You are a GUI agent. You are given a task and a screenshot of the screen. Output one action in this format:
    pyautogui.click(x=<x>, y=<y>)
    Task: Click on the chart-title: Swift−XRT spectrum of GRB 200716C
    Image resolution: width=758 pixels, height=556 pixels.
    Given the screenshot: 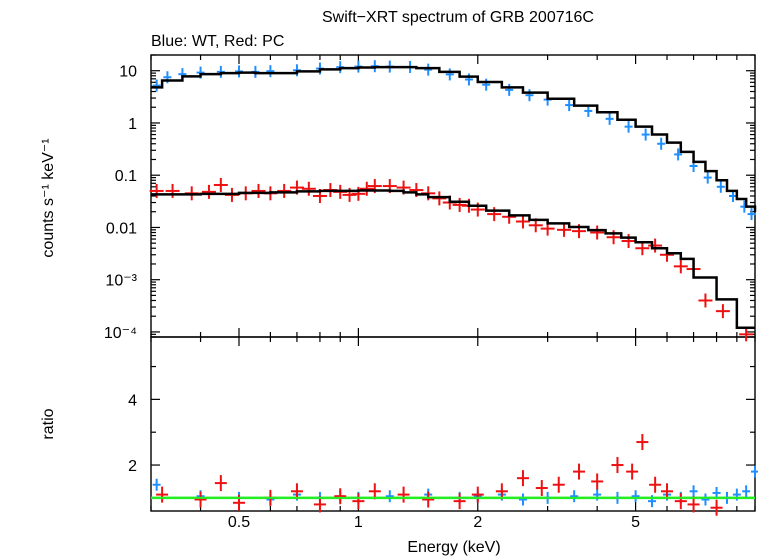 What is the action you would take?
    pyautogui.click(x=458, y=17)
    